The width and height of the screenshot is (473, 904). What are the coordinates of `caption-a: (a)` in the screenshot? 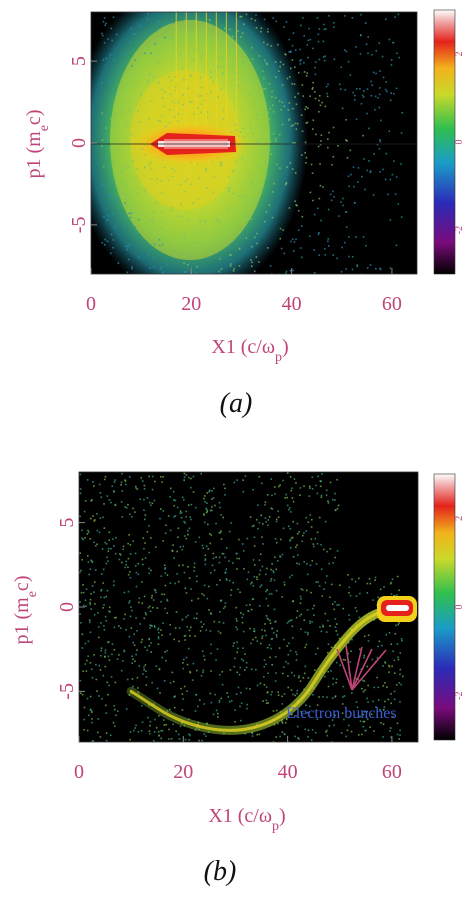 It's located at (236, 403).